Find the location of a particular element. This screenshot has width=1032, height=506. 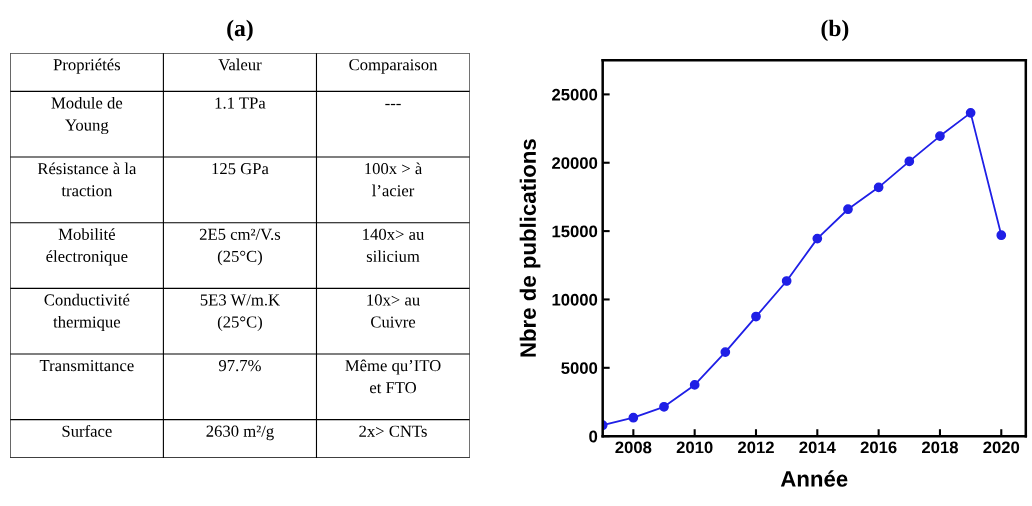

chart-title: (b) is located at coordinates (835, 30).